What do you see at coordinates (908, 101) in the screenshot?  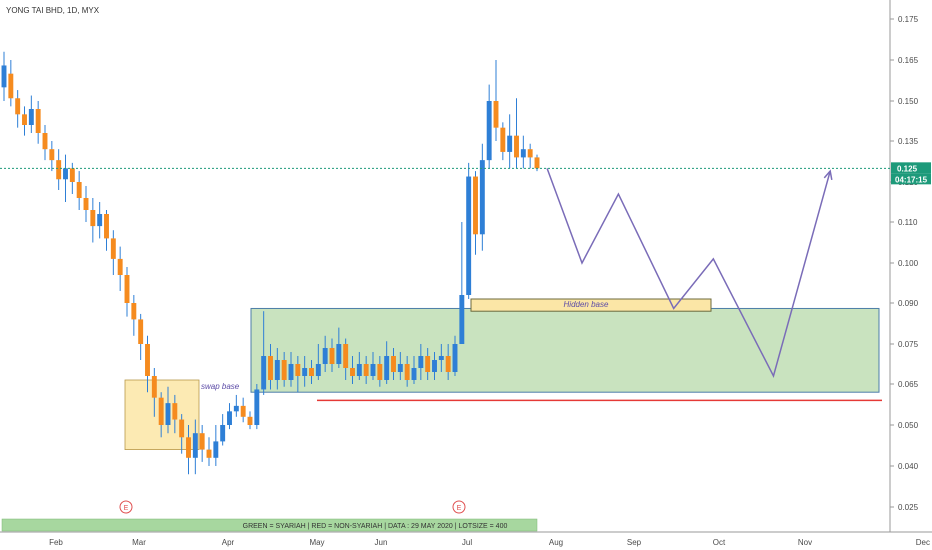 I see `price-tick-label: 0.150` at bounding box center [908, 101].